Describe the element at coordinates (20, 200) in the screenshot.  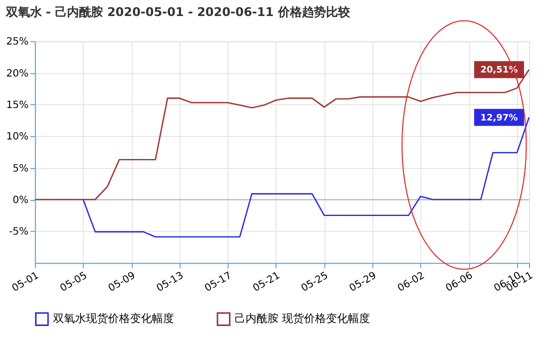
I see `y-tick-label: 0%` at that location.